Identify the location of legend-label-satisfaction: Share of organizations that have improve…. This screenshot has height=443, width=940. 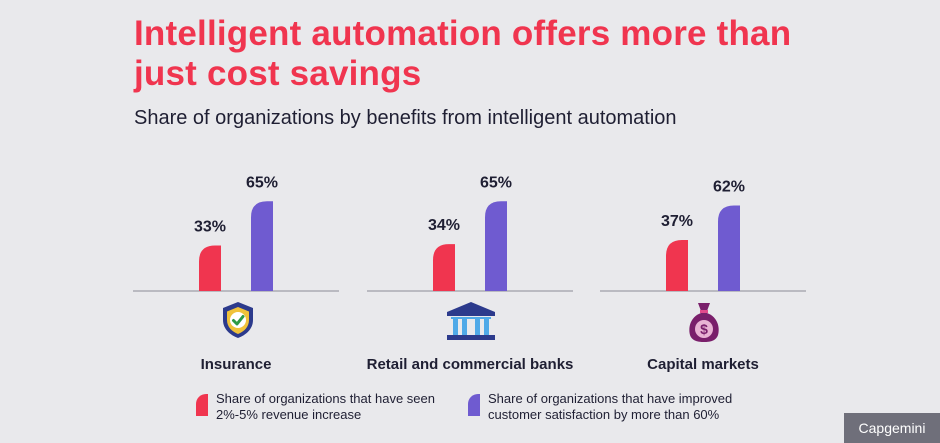
(610, 406).